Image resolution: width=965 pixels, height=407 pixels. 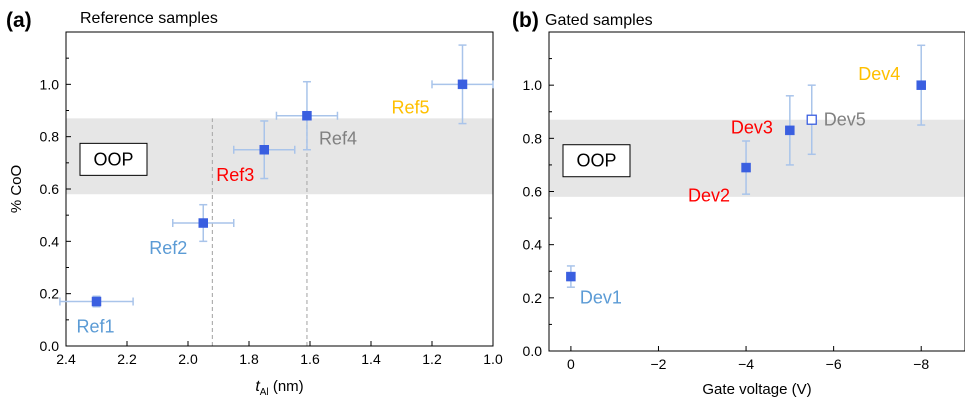 What do you see at coordinates (709, 196) in the screenshot?
I see `point-label: Dev2` at bounding box center [709, 196].